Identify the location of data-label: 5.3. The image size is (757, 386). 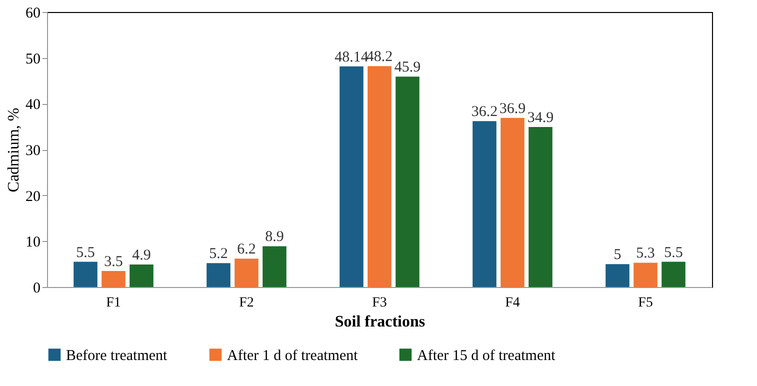
(645, 254).